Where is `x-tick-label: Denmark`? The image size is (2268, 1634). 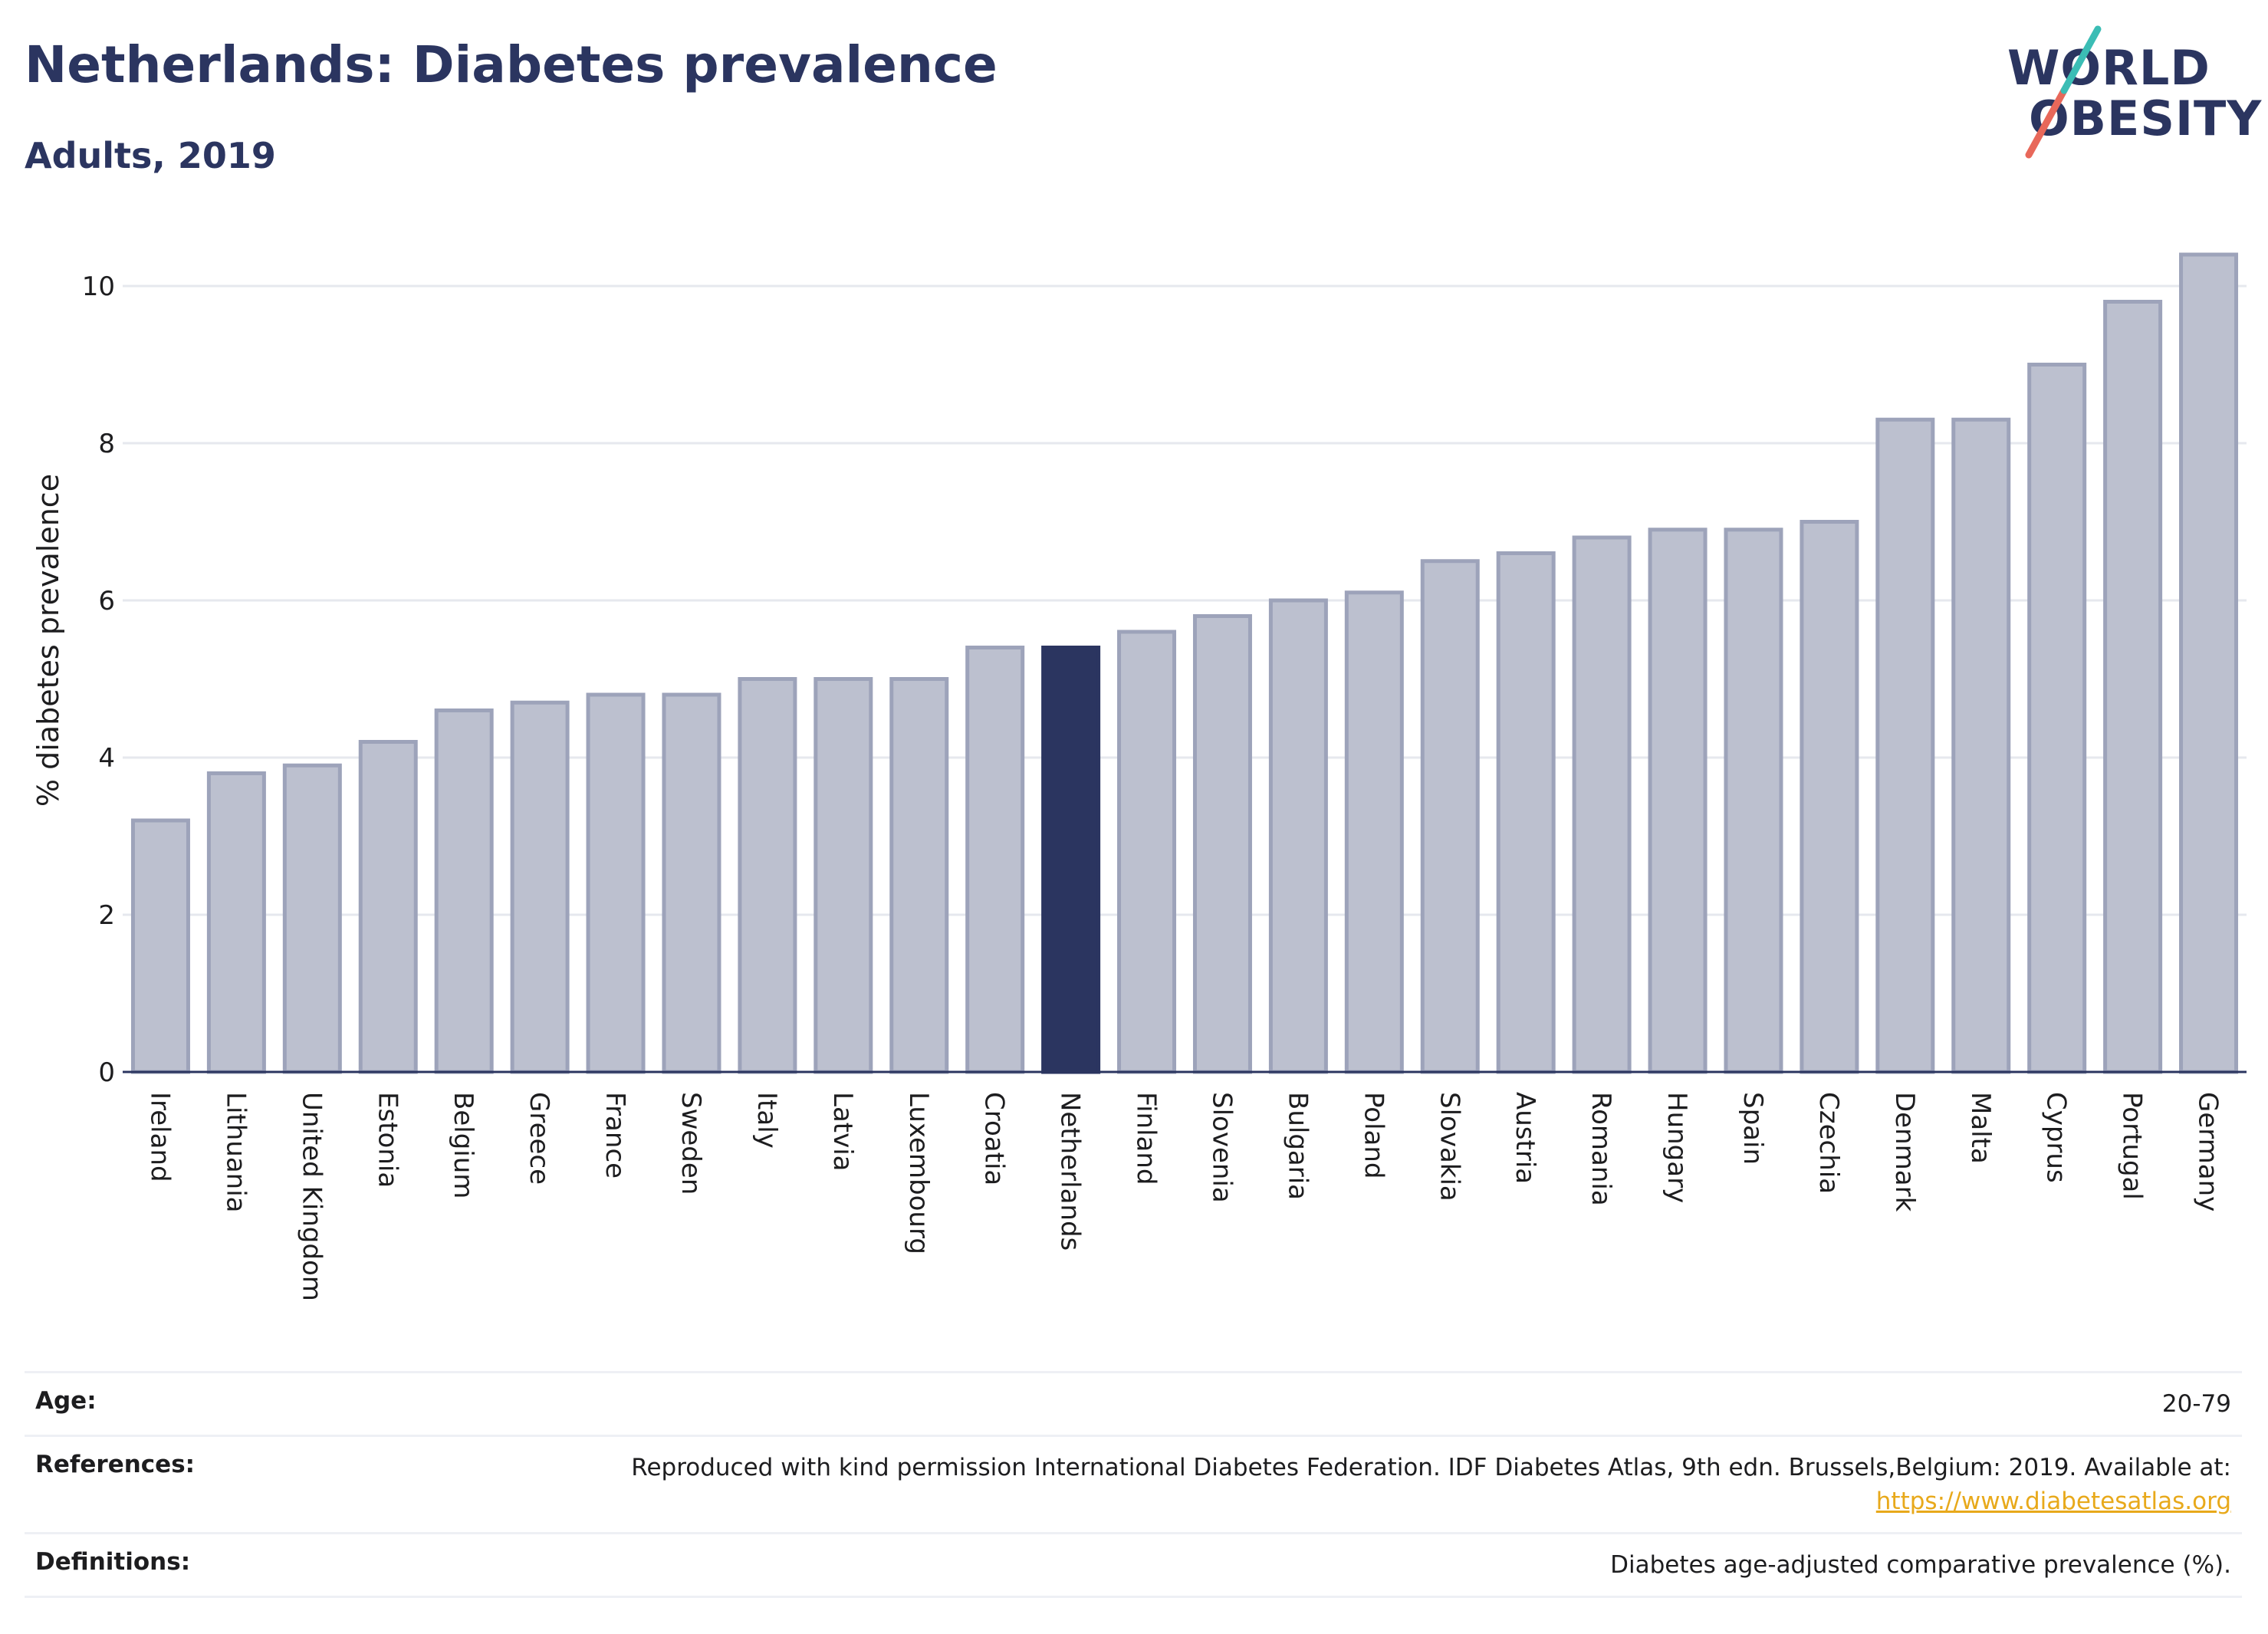
x-tick-label: Denmark is located at coordinates (1904, 1152).